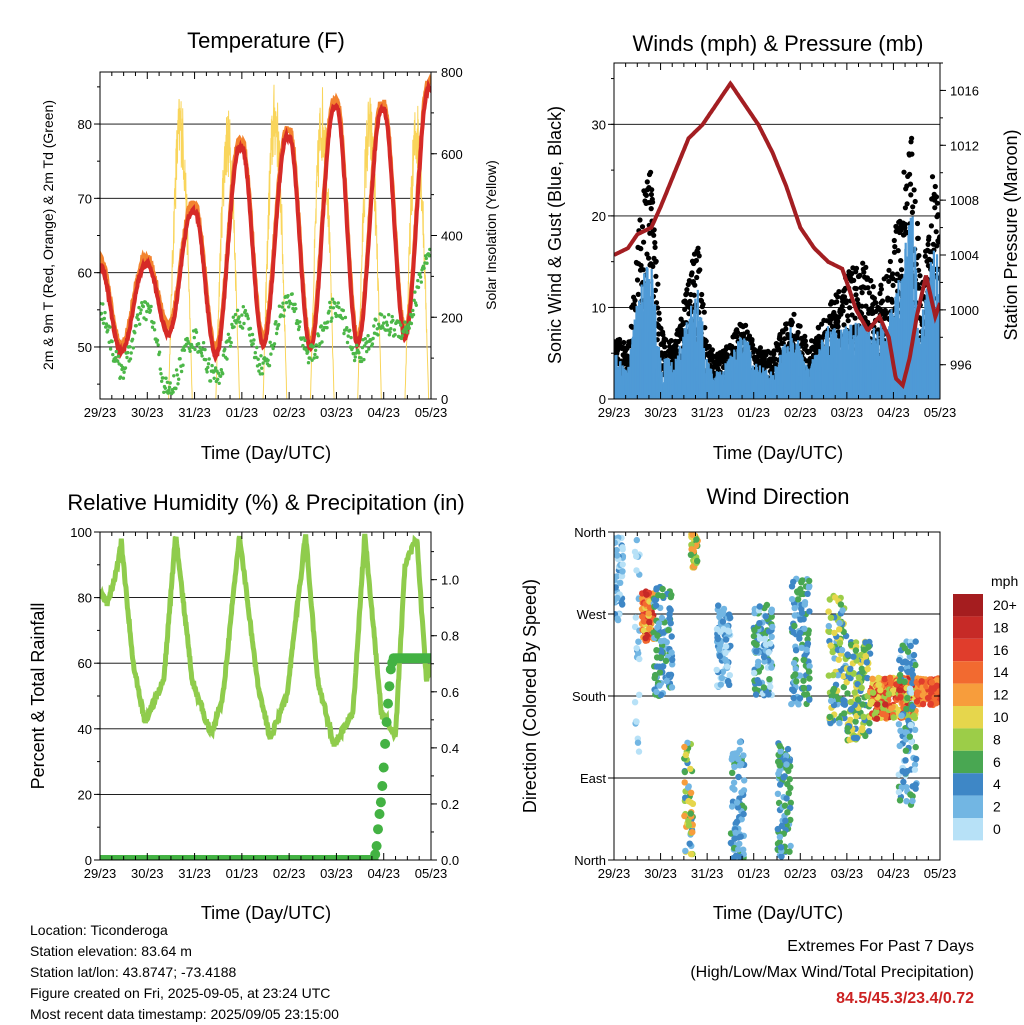 This screenshot has width=1024, height=1025. What do you see at coordinates (444, 399) in the screenshot?
I see `temperature-y2tick-label: 0` at bounding box center [444, 399].